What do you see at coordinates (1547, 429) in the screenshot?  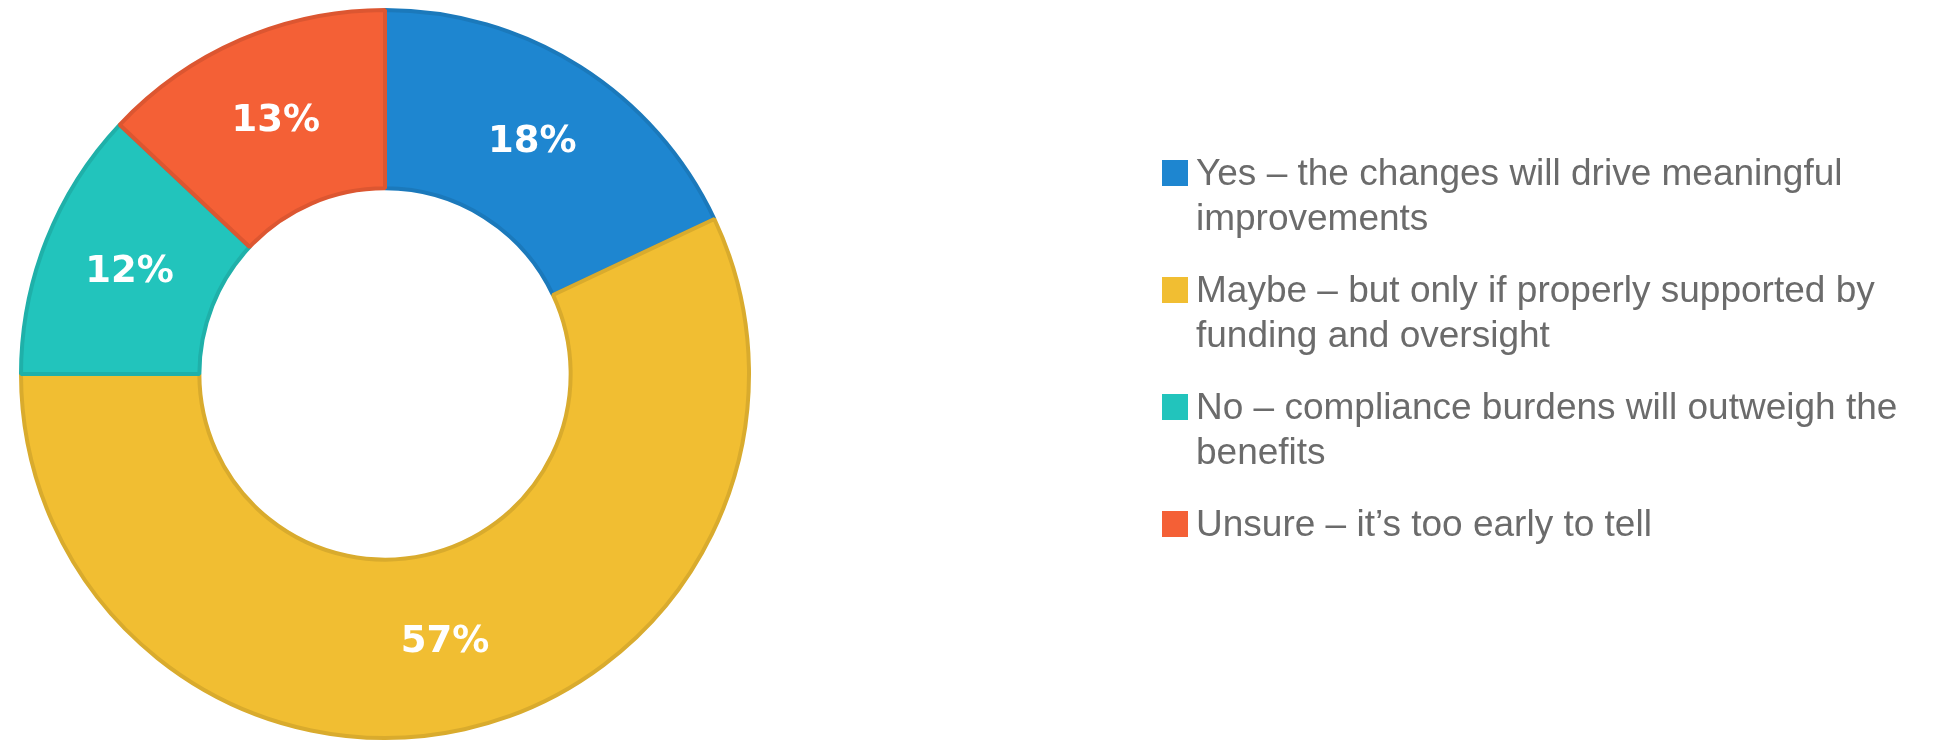 I see `legend-label: No – compliance burdens will outweigh the benefits` at bounding box center [1547, 429].